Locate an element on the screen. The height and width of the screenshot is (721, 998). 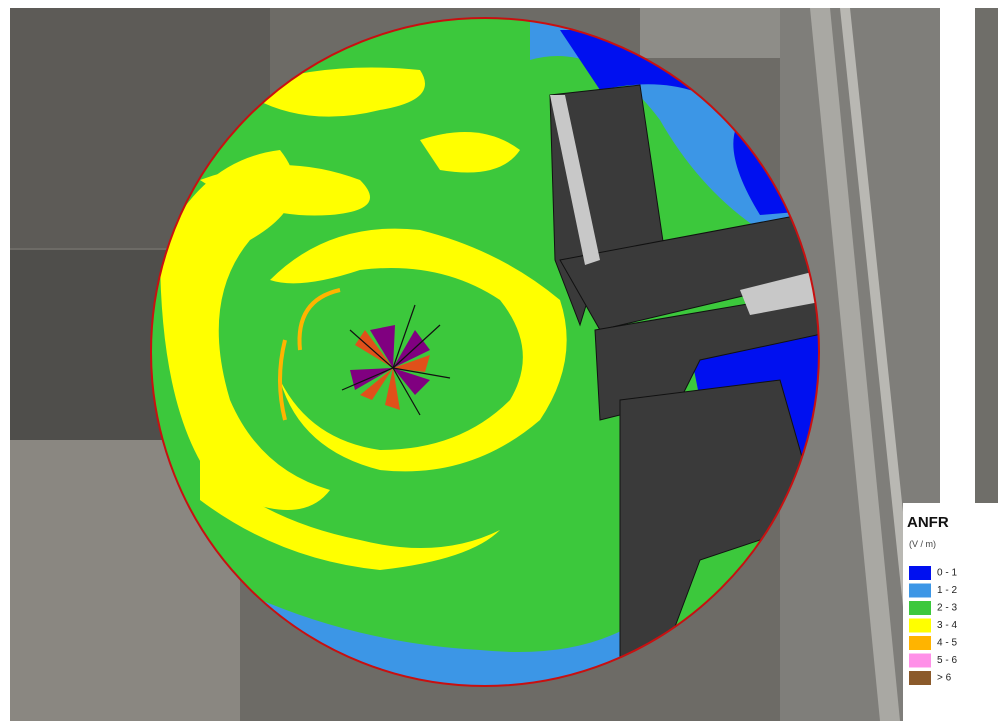
legend-label: 4 - 5 is located at coordinates (947, 643).